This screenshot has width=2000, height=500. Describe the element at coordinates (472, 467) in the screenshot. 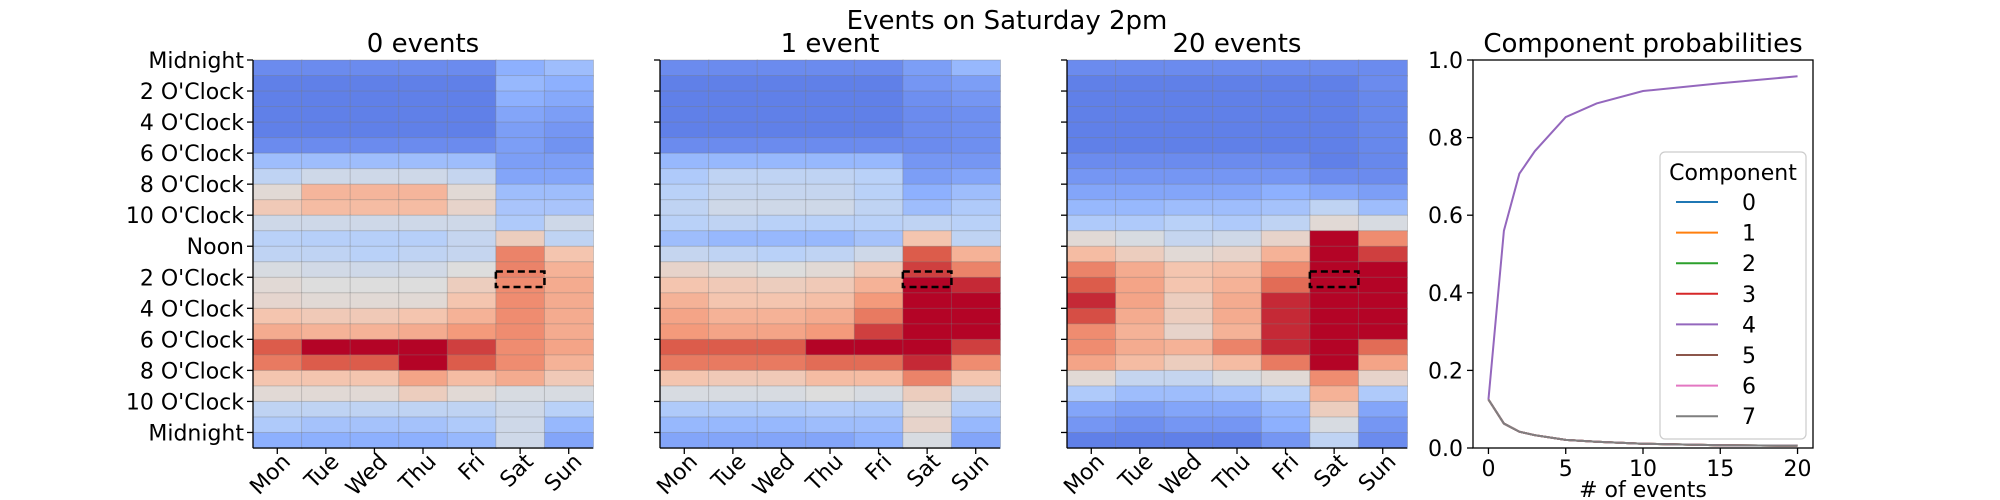

I see `x-tick-label: Fri` at that location.